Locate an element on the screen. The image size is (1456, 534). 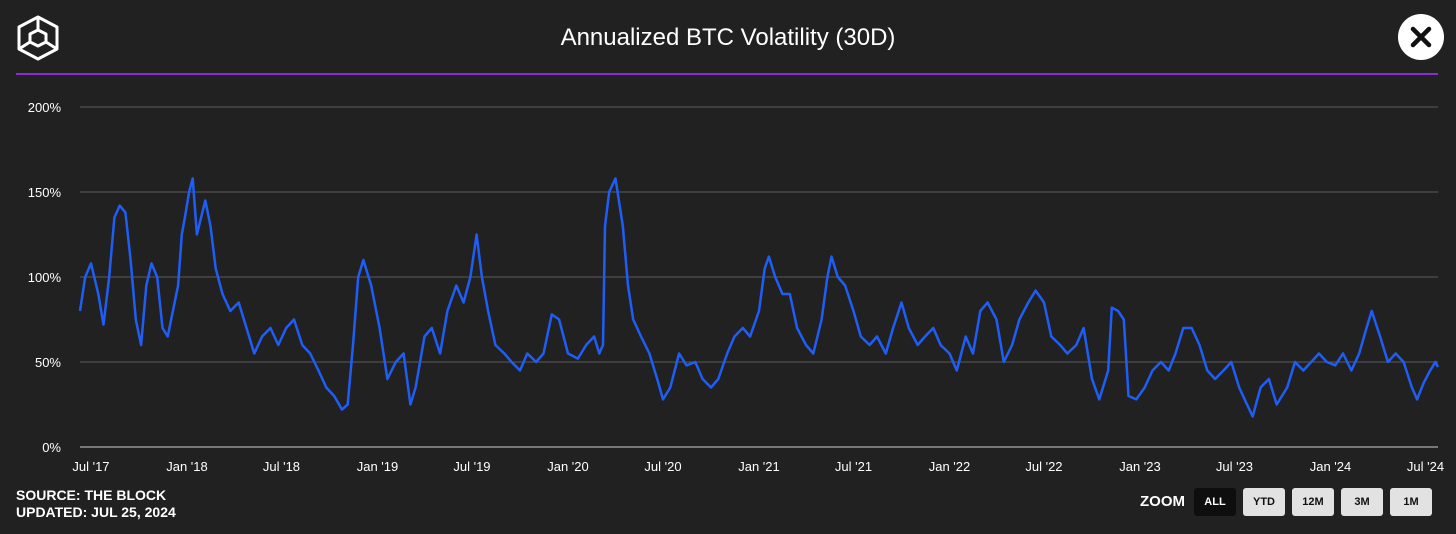
source-text: SOURCE: THE BLOCK is located at coordinates (91, 495).